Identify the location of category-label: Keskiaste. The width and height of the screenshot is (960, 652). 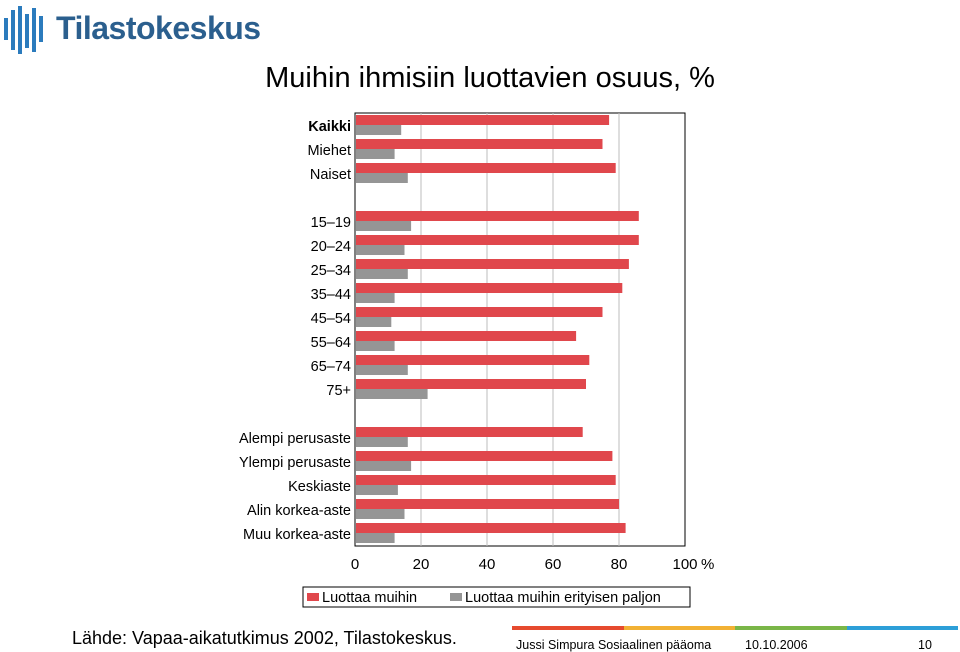
(319, 487).